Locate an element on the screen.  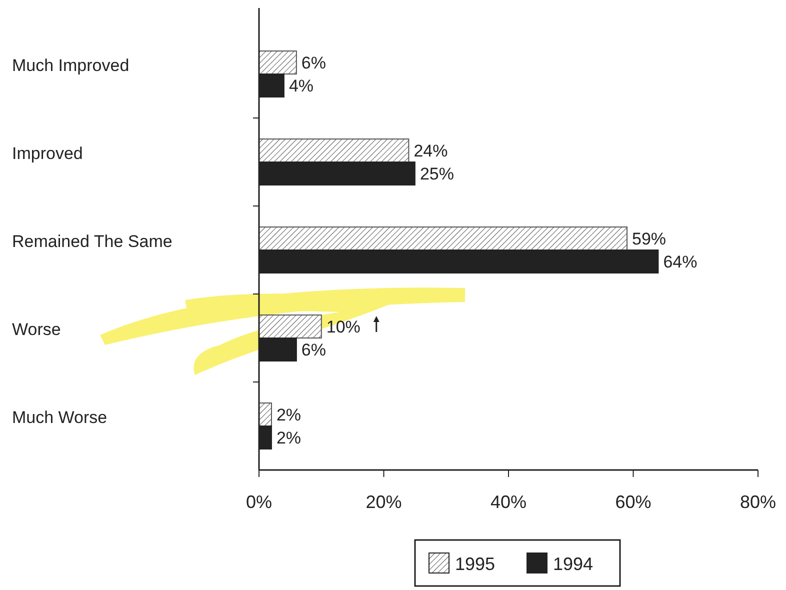
x-tick-label: 60% is located at coordinates (633, 502).